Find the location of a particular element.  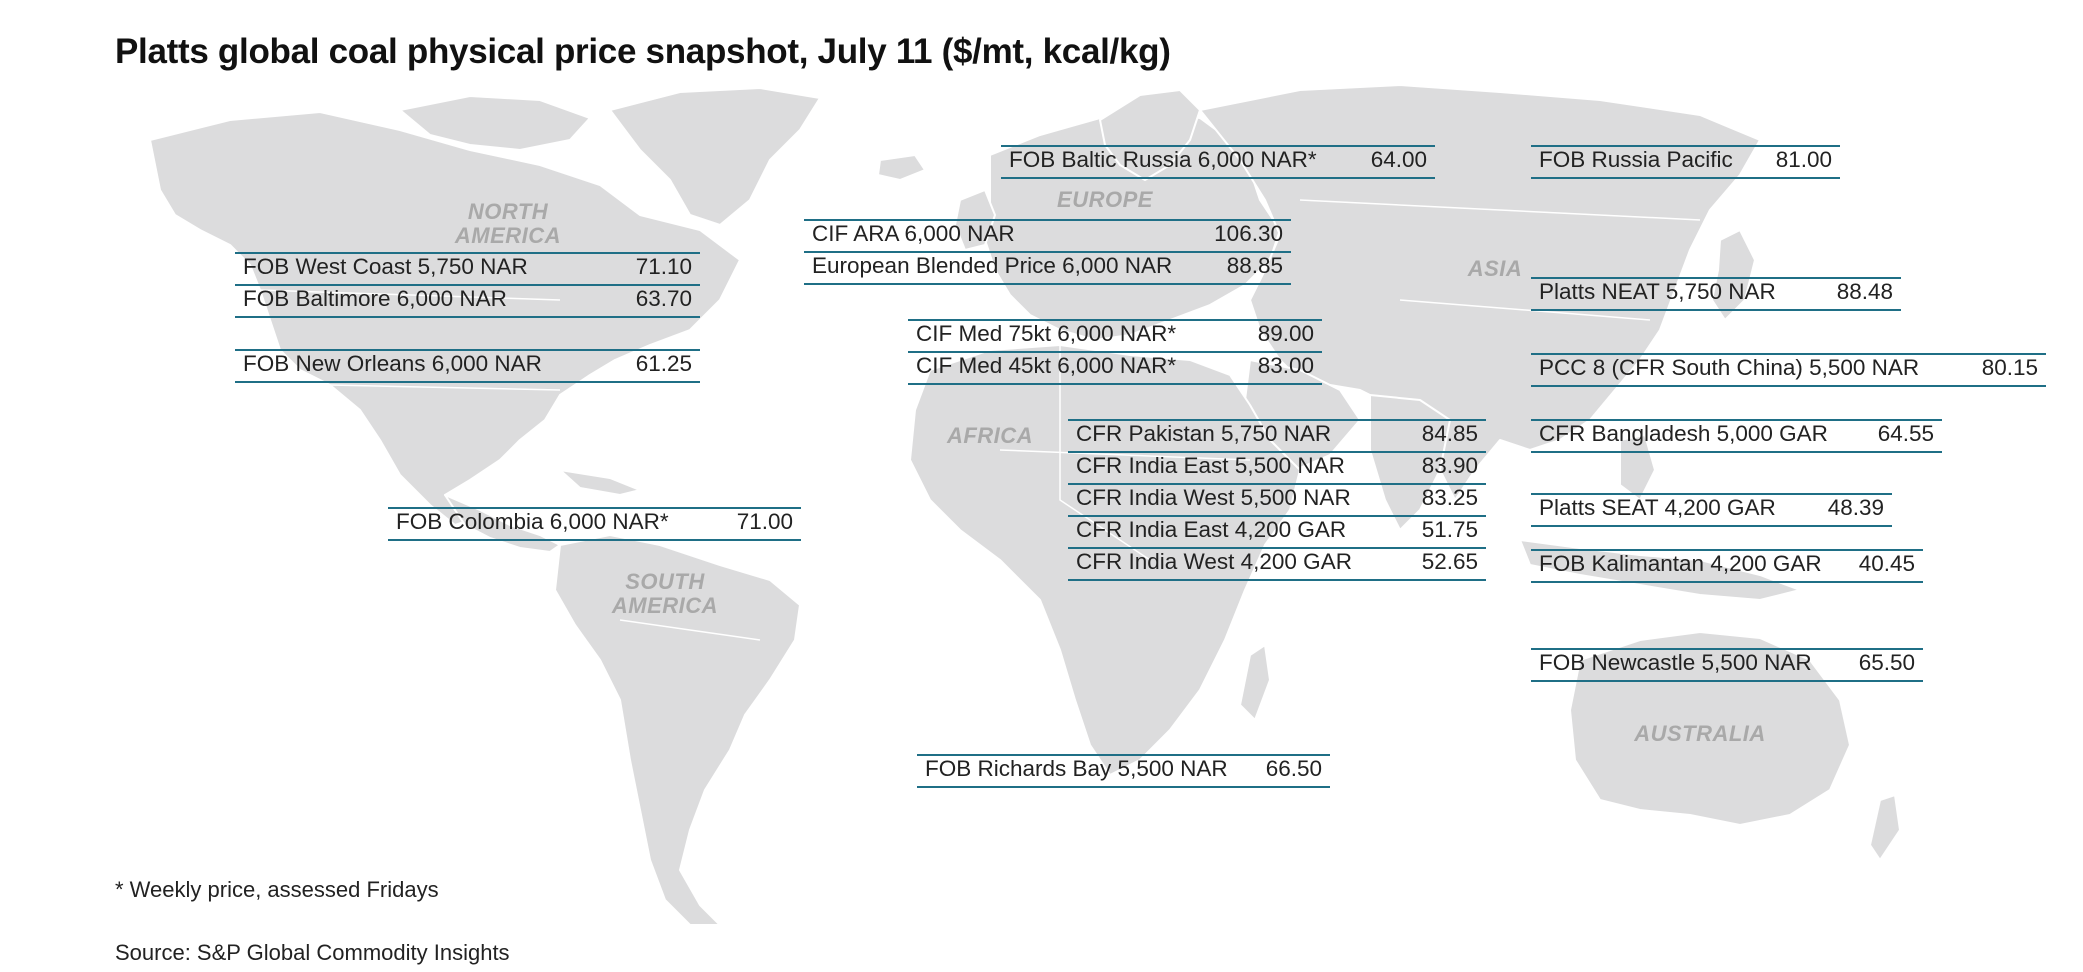

price-label: FOB Baltimore 6,000 NAR is located at coordinates (375, 298).